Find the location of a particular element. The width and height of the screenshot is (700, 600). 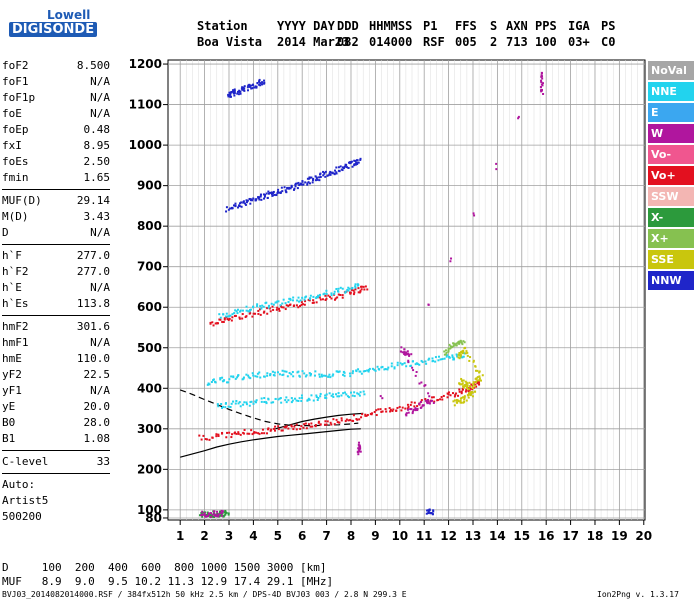

legend-item-sse: SSE is located at coordinates (671, 259).